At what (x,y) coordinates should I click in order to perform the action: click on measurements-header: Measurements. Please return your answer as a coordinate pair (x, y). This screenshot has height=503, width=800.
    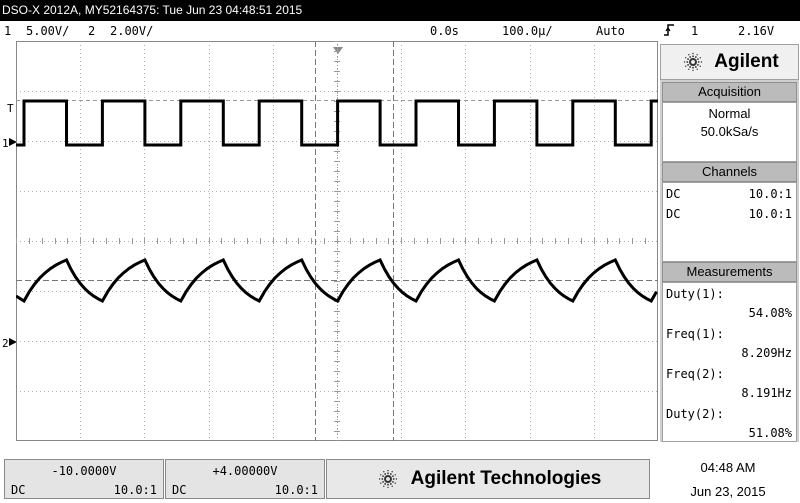
    Looking at the image, I should click on (729, 272).